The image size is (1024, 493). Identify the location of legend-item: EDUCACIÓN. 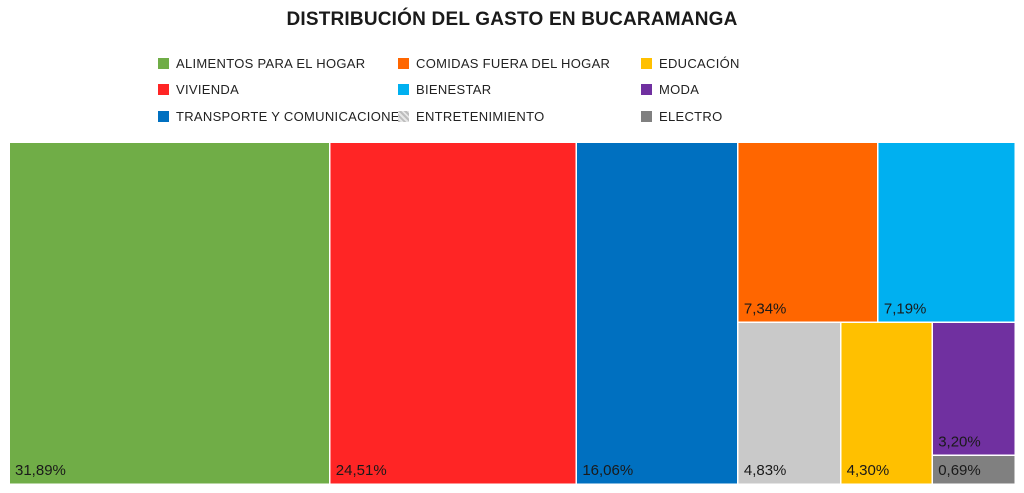
(690, 63).